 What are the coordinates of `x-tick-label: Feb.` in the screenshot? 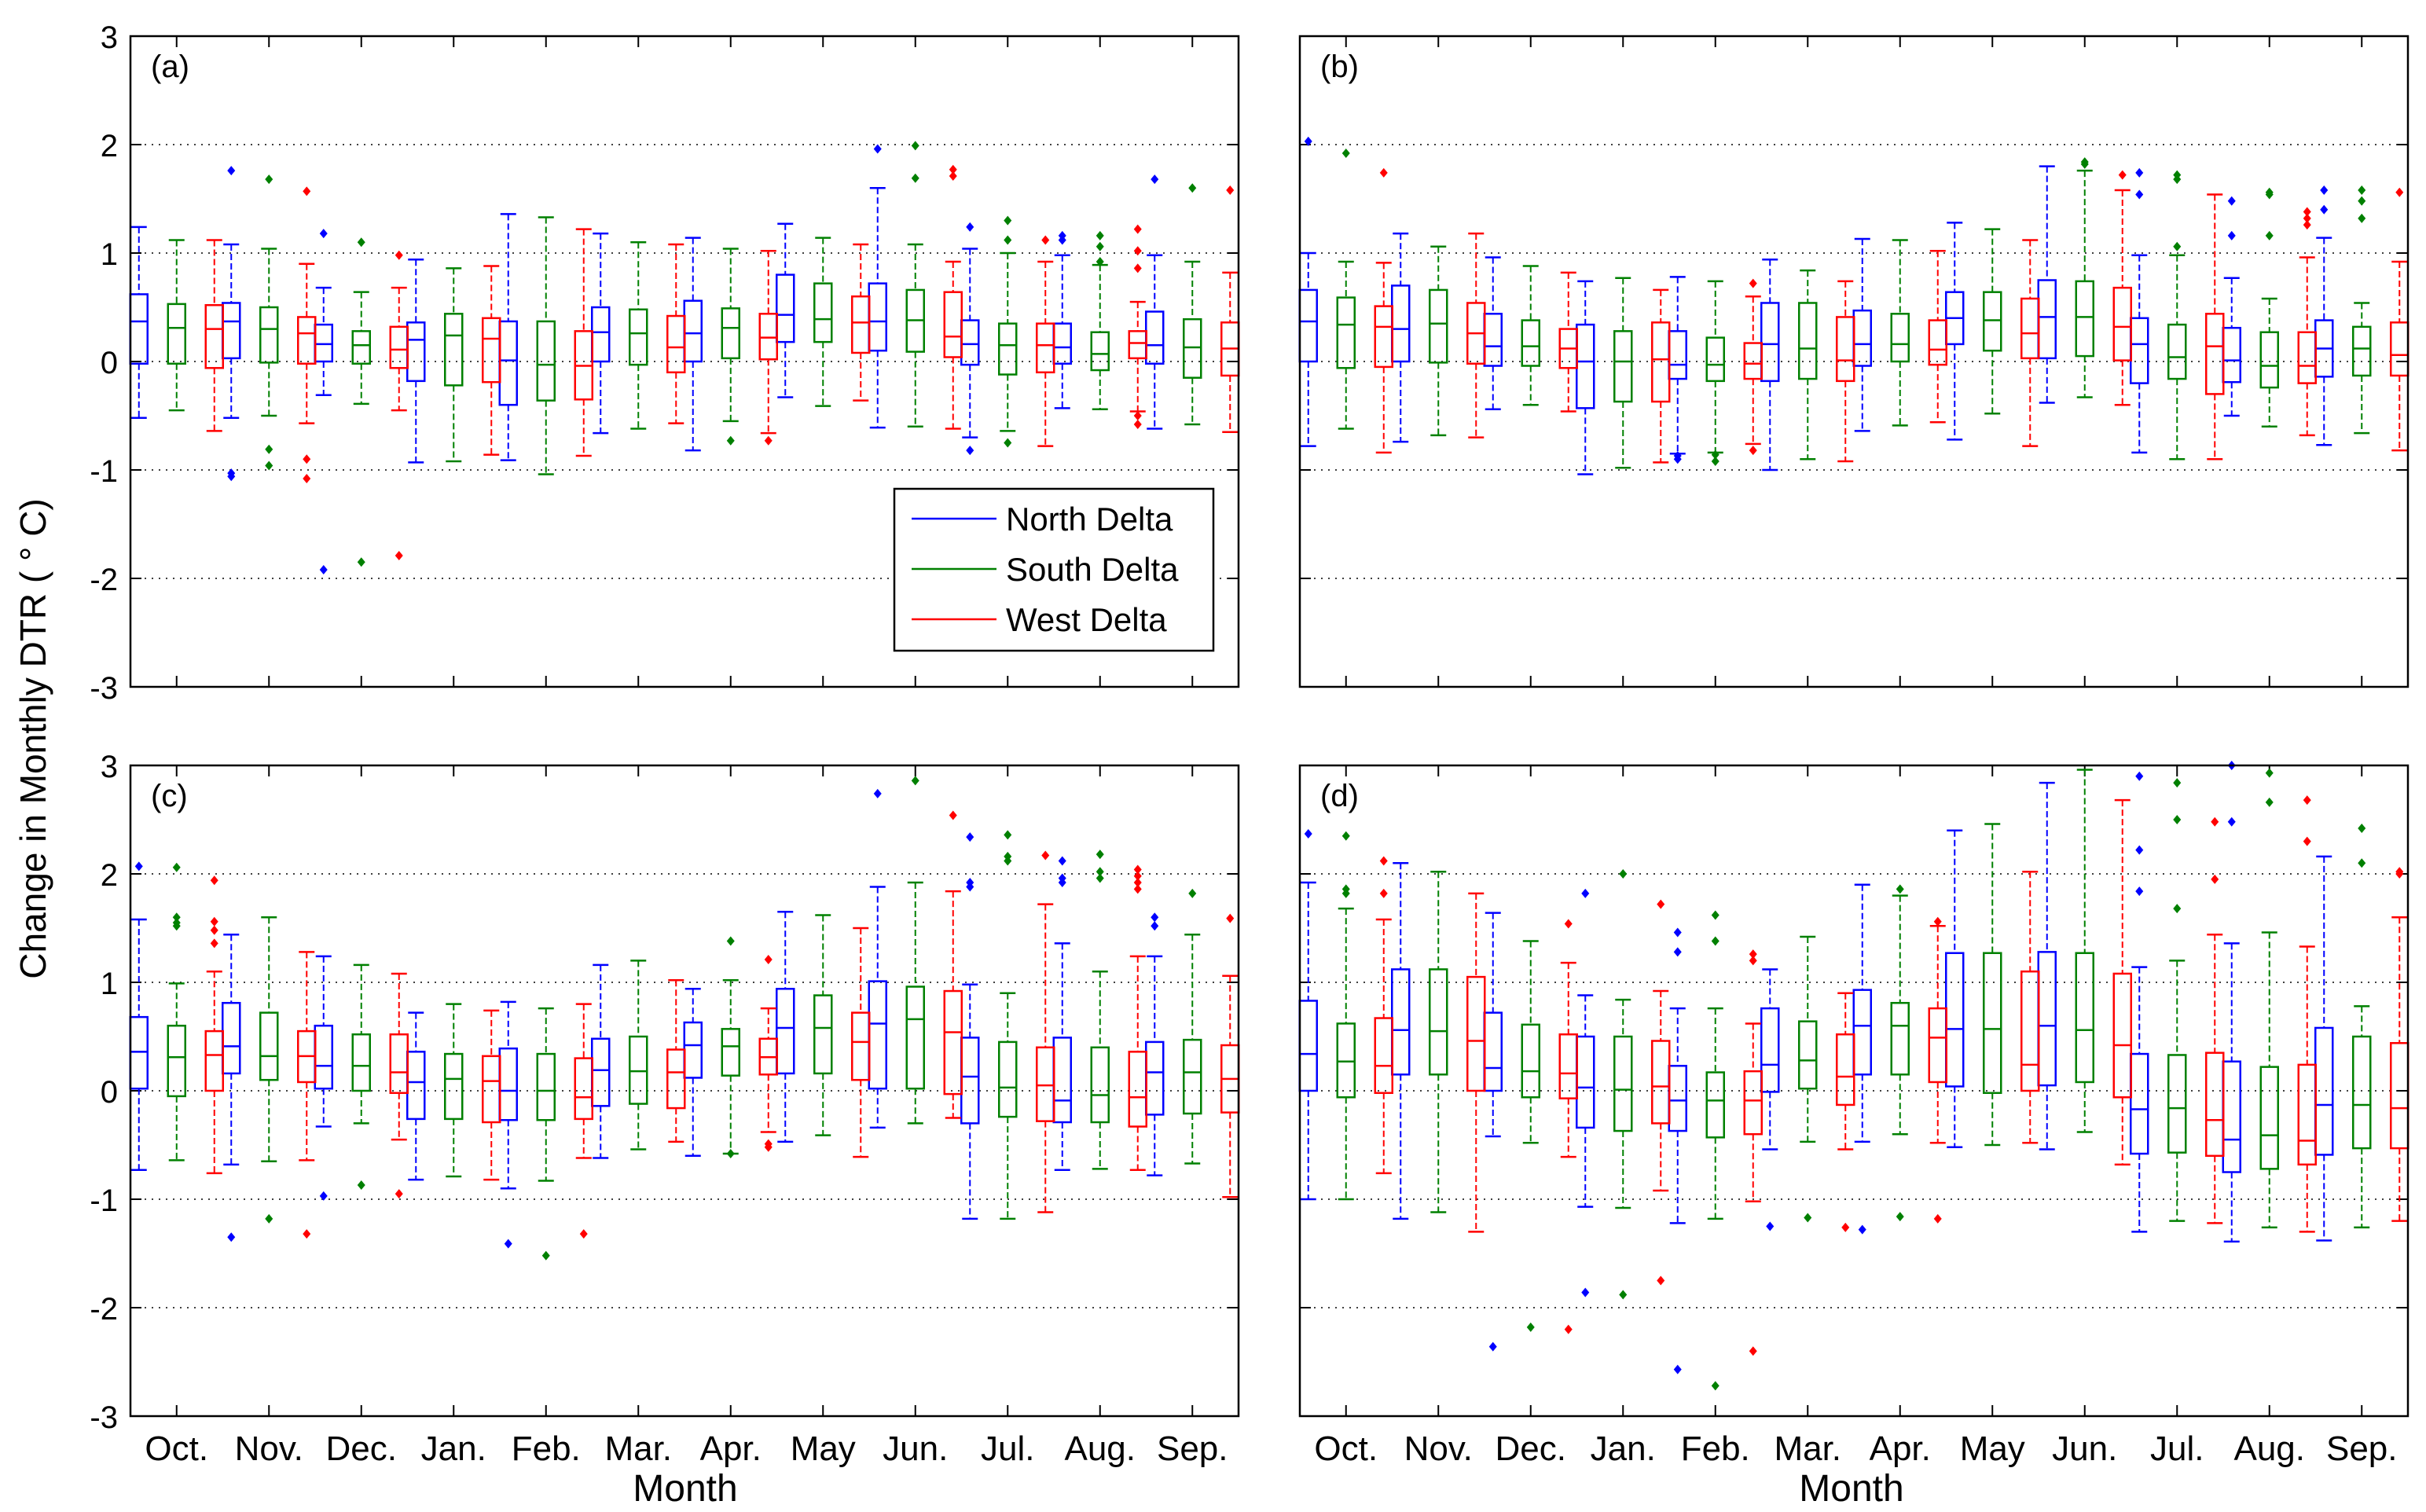 It's located at (1715, 1449).